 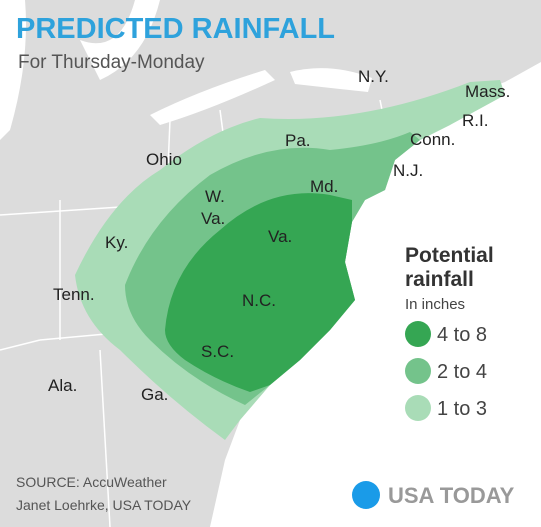 I want to click on state-label: Conn., so click(x=432, y=139).